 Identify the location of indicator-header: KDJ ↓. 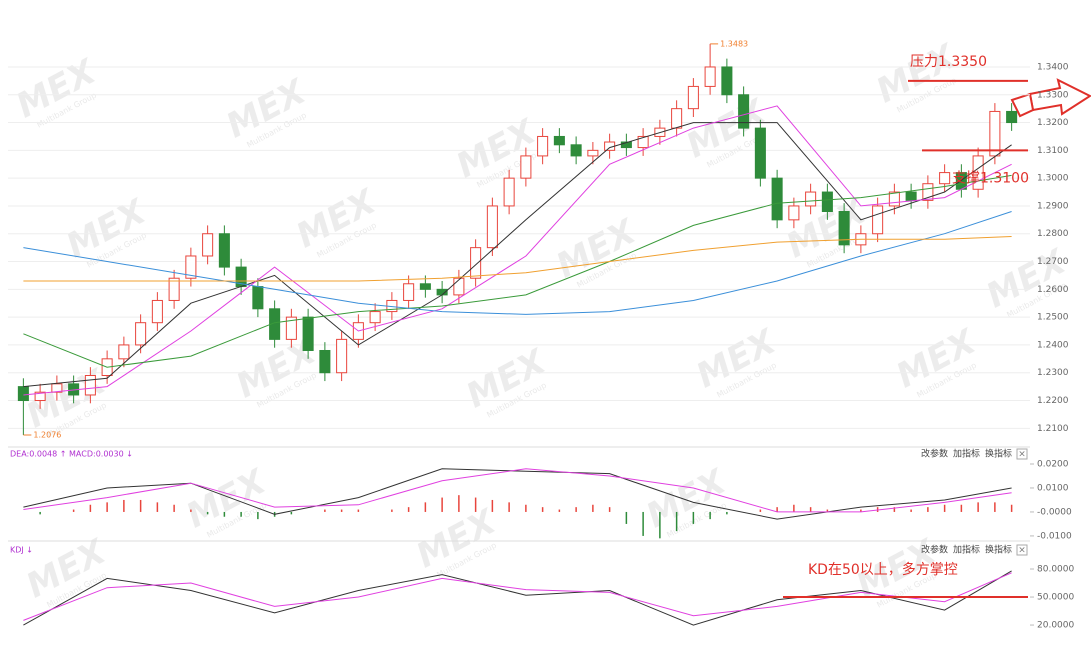
(21, 550).